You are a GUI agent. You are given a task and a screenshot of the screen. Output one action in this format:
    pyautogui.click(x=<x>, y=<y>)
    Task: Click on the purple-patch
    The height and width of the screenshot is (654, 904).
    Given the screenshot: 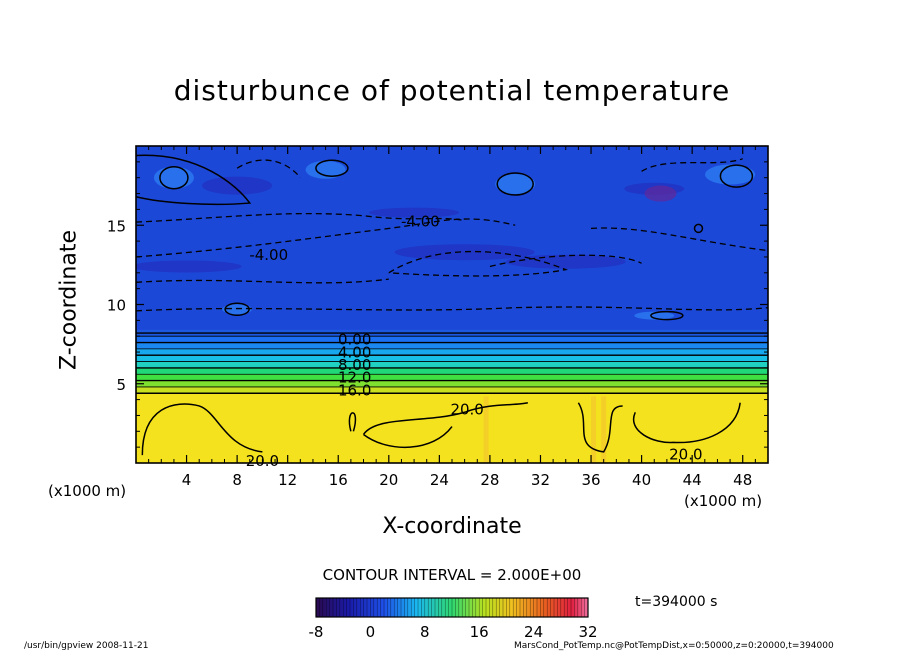 What is the action you would take?
    pyautogui.click(x=660, y=193)
    